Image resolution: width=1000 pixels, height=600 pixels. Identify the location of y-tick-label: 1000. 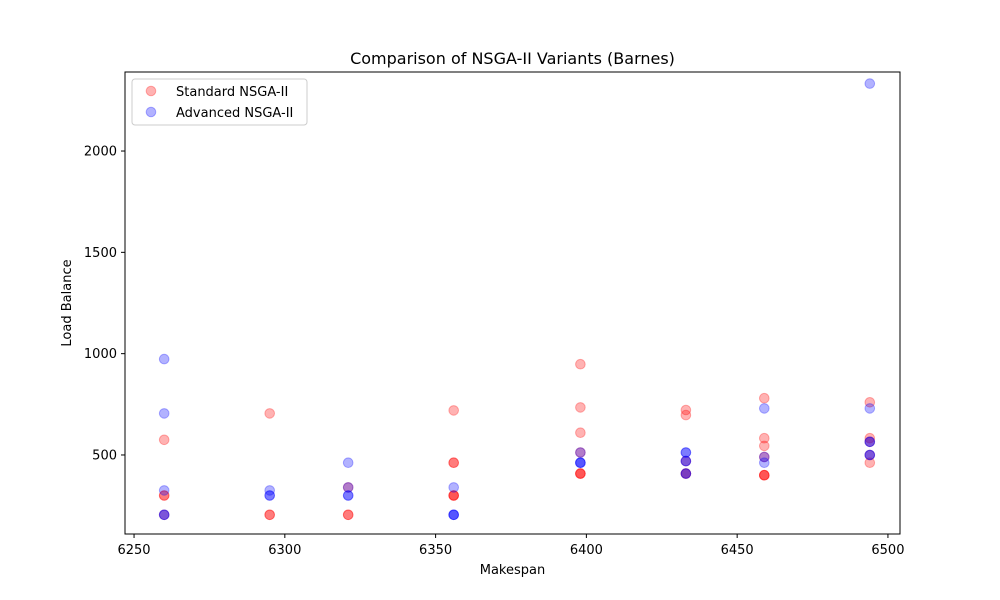
(100, 354).